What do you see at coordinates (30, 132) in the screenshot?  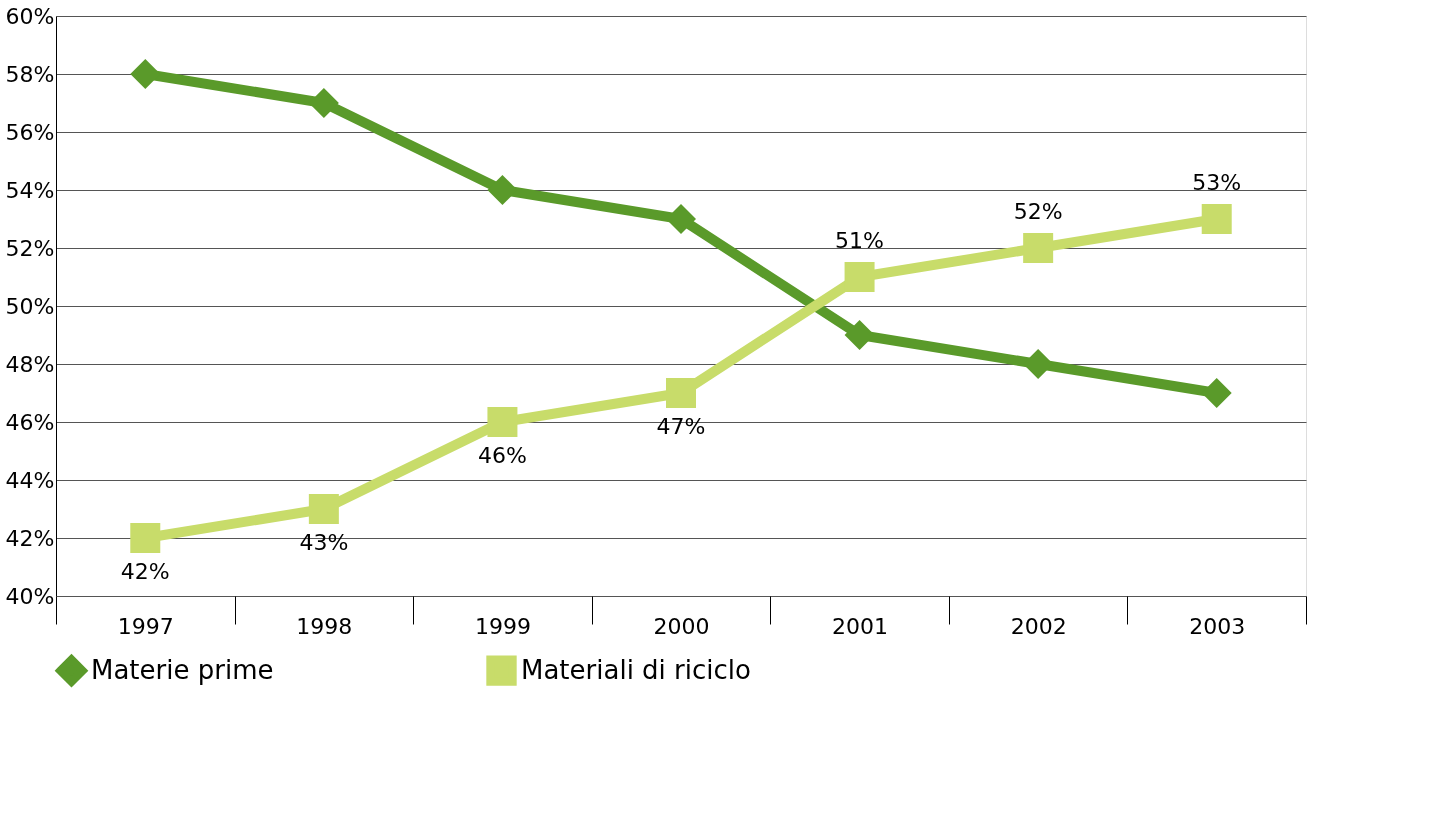 I see `y-tick-label: 56%` at bounding box center [30, 132].